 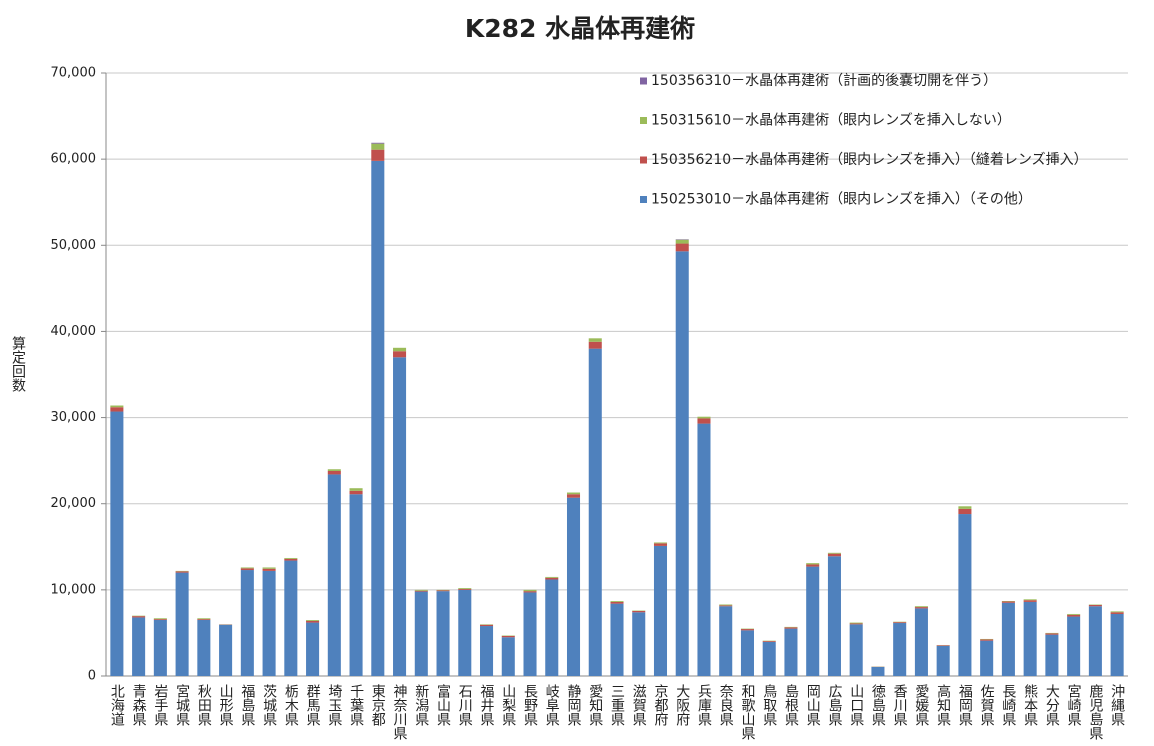 What do you see at coordinates (74, 73) in the screenshot?
I see `y-tick-label: 70,000` at bounding box center [74, 73].